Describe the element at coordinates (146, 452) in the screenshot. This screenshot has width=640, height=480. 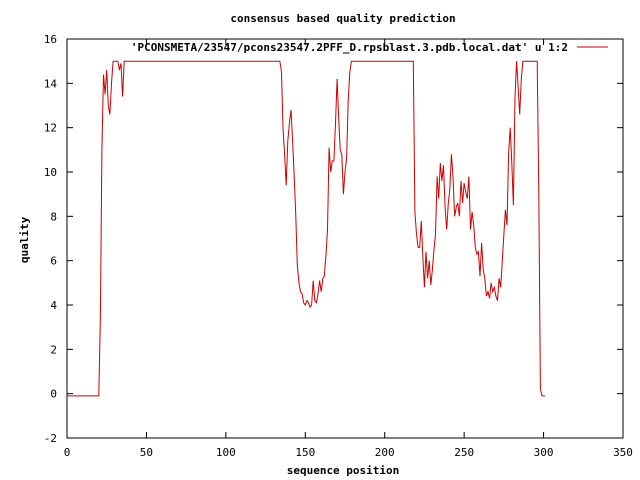
I see `x-tick-label: 50` at that location.